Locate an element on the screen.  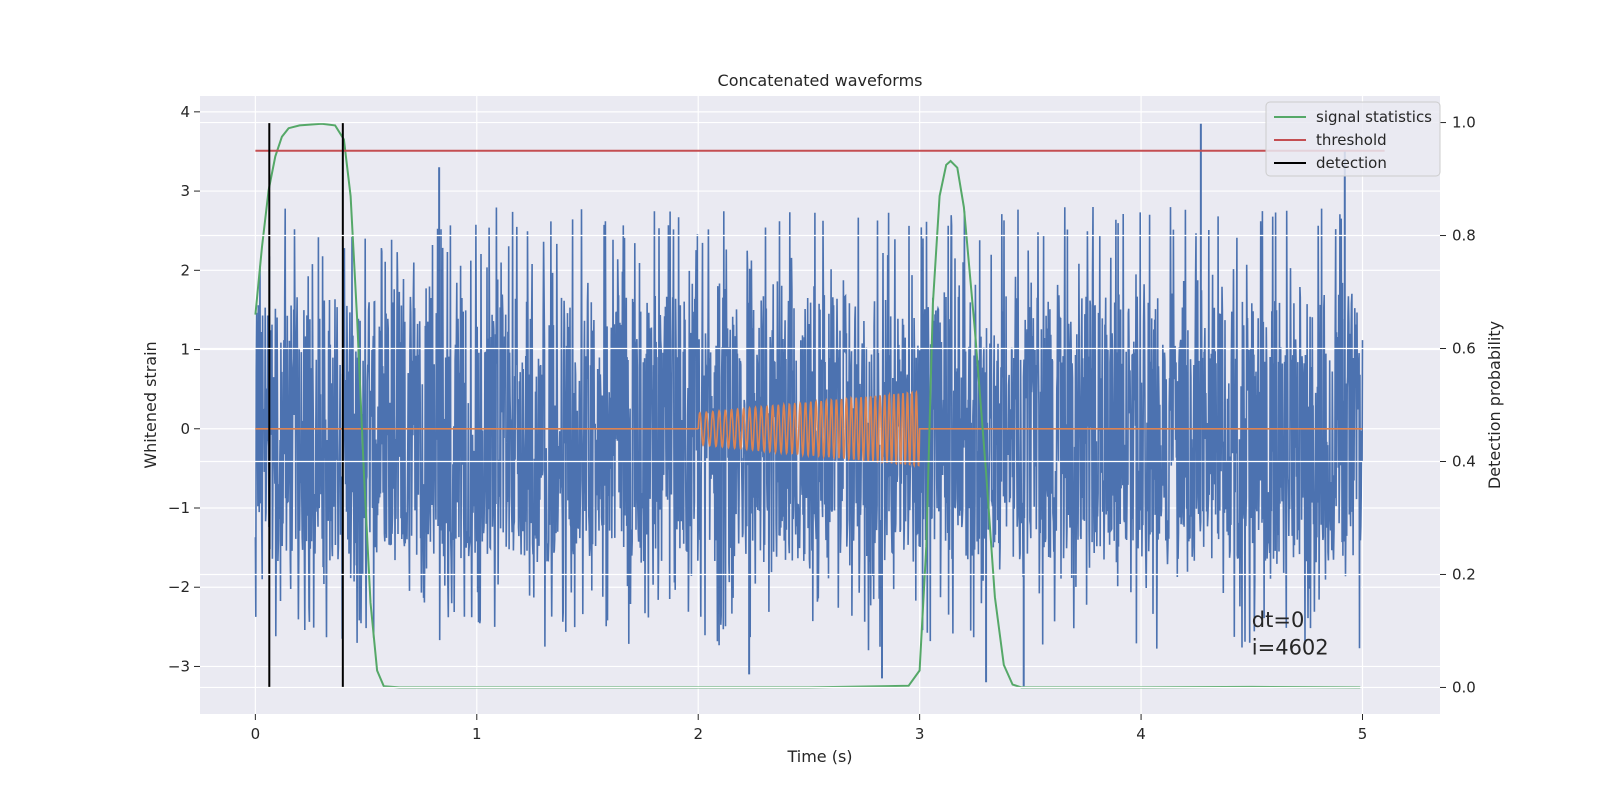
right-tick-label: 0.4 is located at coordinates (1464, 461).